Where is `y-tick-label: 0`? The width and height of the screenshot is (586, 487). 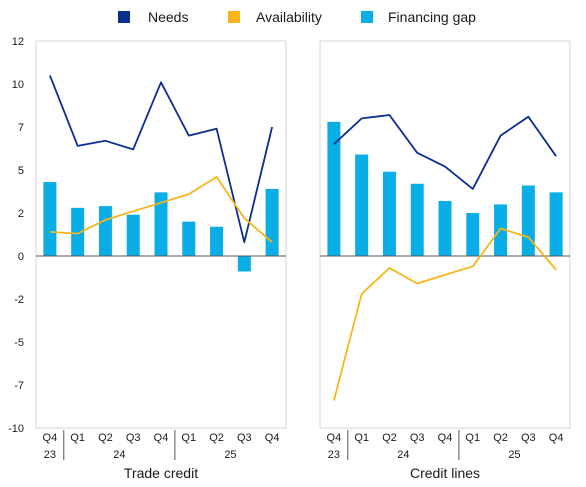
y-tick-label: 0 is located at coordinates (21, 257).